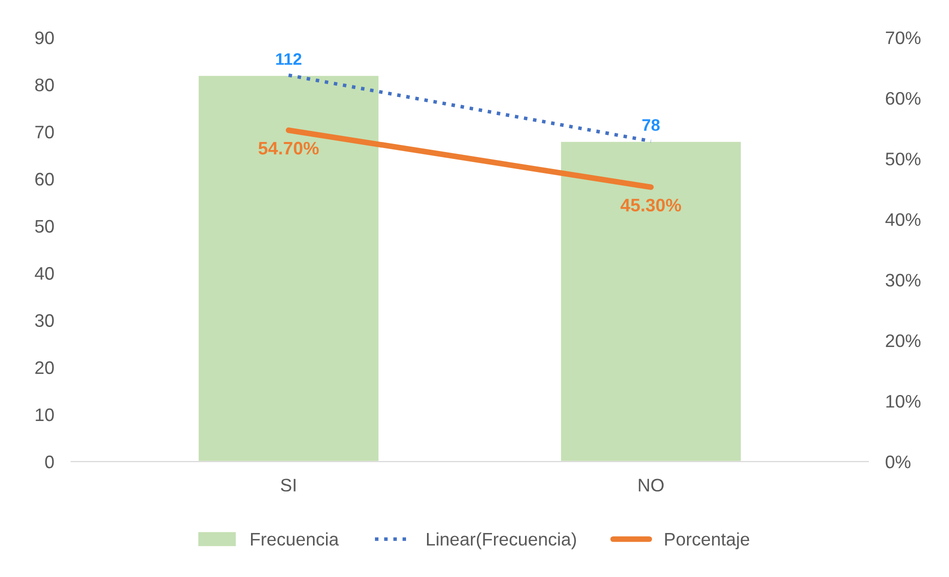 The height and width of the screenshot is (577, 949). Describe the element at coordinates (501, 541) in the screenshot. I see `legend-label: Linear(Frecuencia)` at that location.